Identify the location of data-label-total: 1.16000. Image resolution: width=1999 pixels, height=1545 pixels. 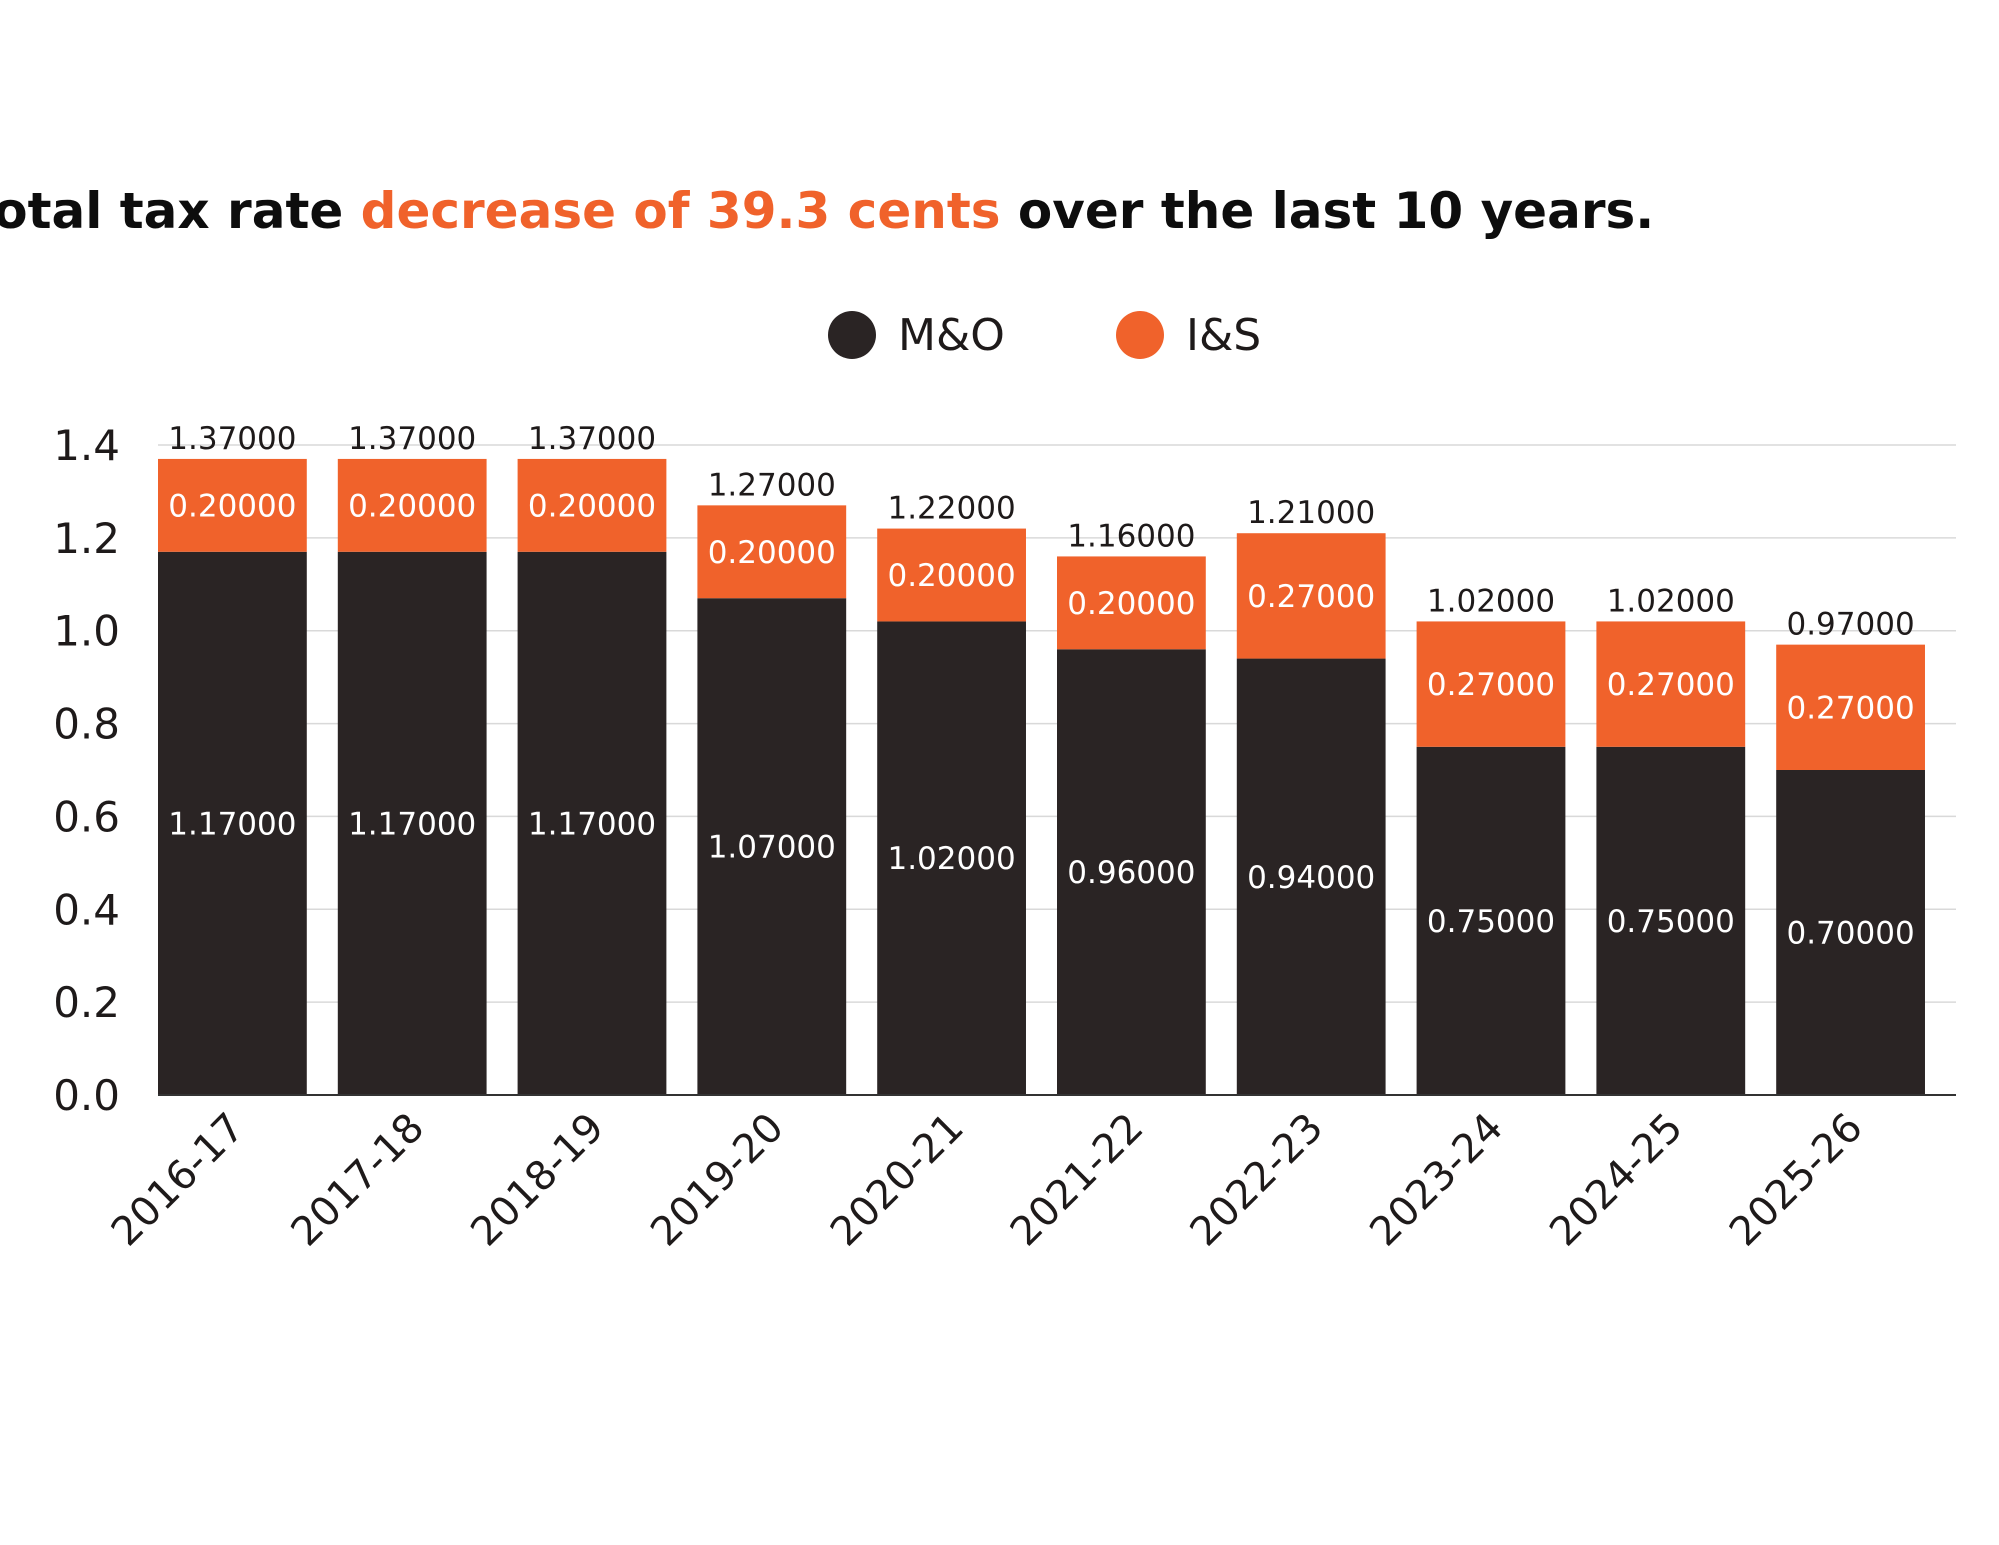
(1131, 536).